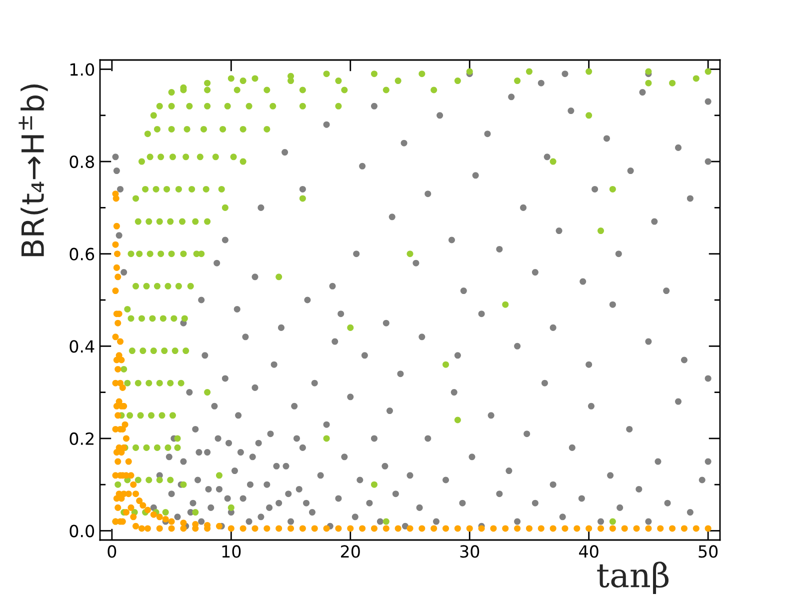 This screenshot has height=600, width=800. What do you see at coordinates (82, 439) in the screenshot?
I see `y-tick-label: 0.2` at bounding box center [82, 439].